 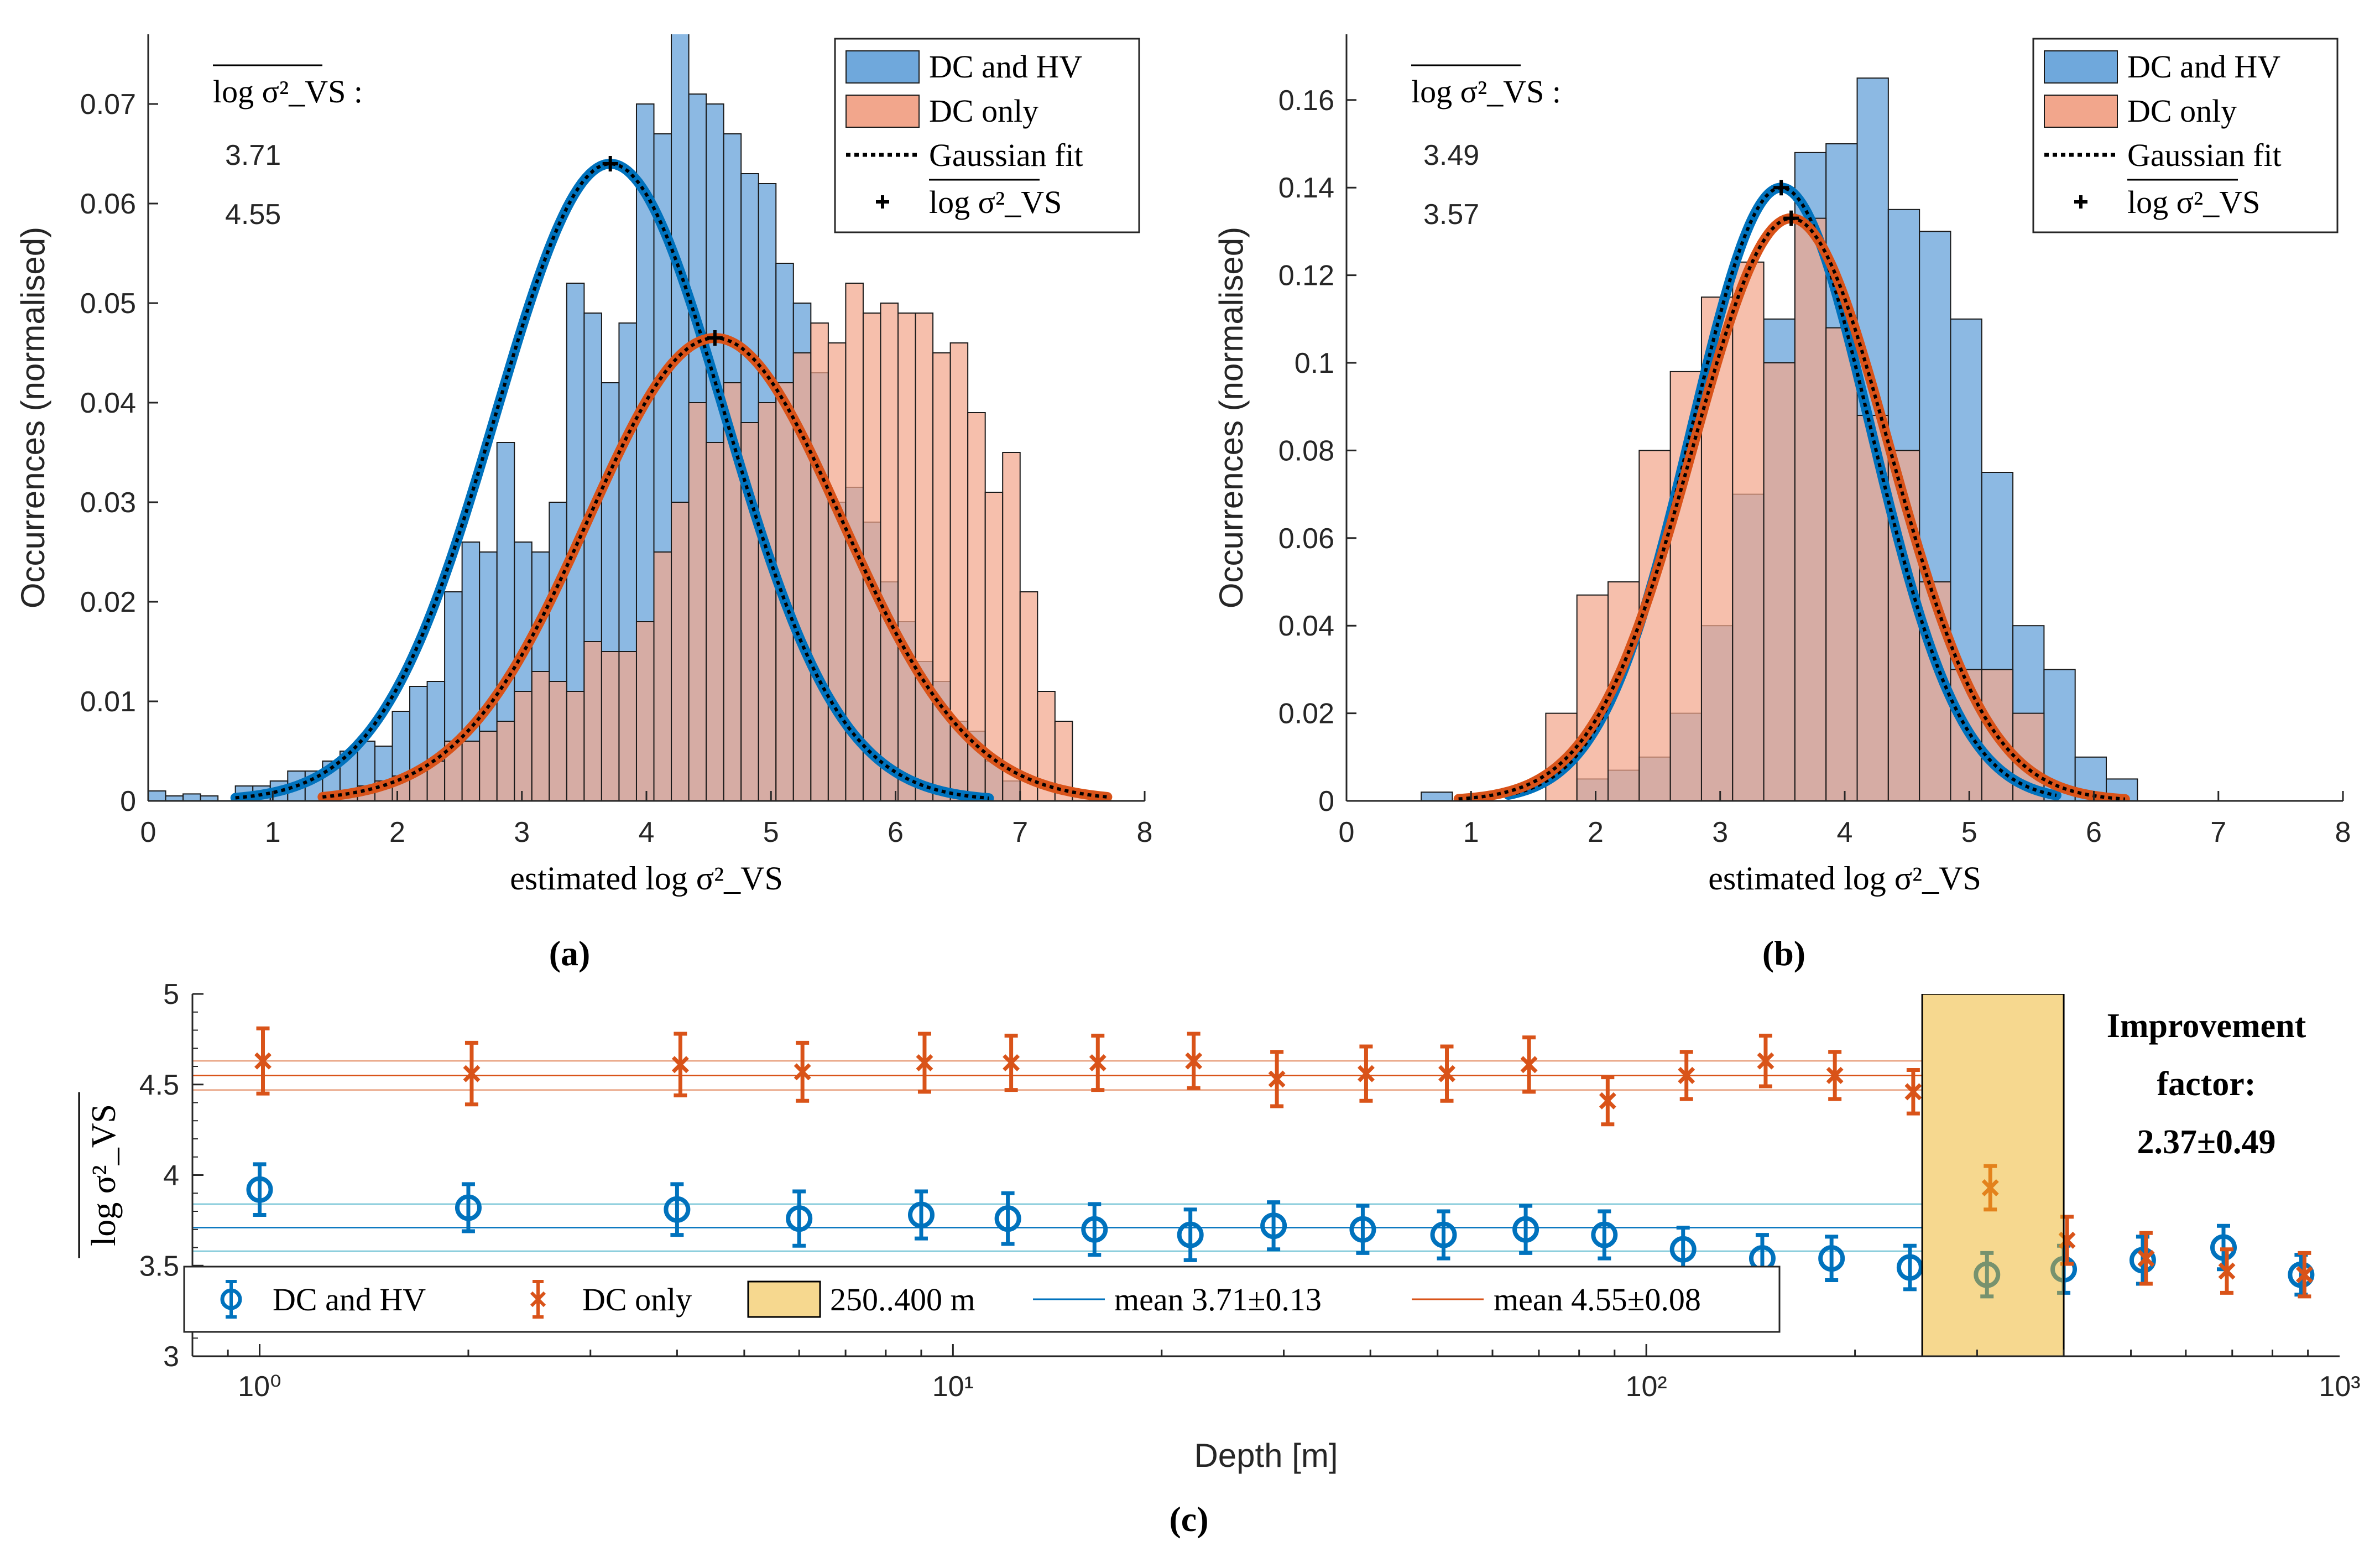 I want to click on panel-label: (c), so click(x=1188, y=1519).